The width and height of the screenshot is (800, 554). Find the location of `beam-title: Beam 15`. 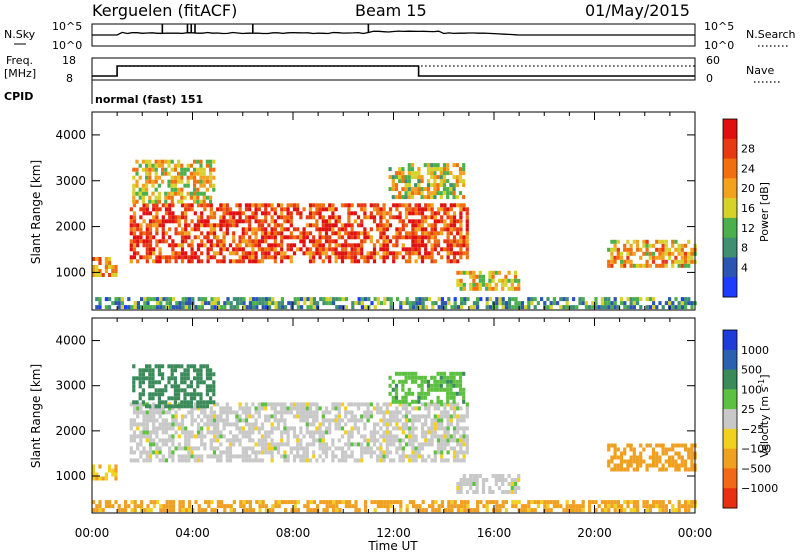

beam-title: Beam 15 is located at coordinates (391, 10).